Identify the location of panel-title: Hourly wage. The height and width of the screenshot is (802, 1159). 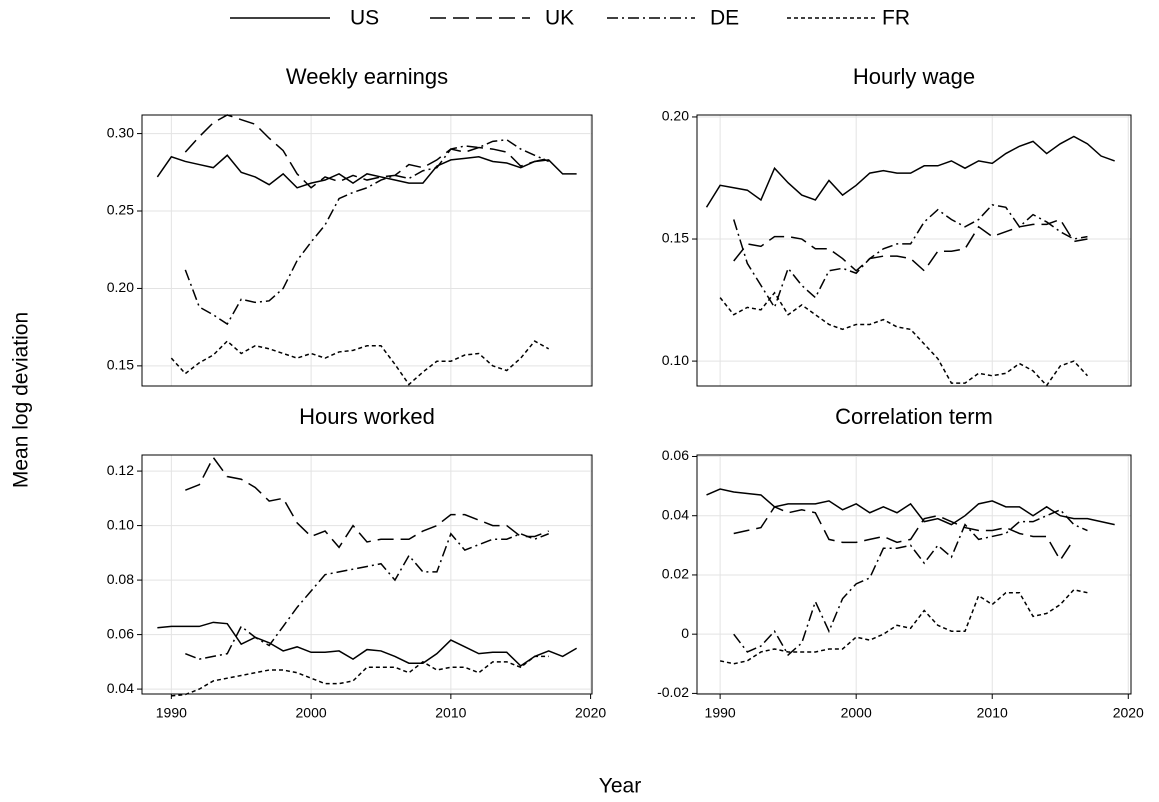
(914, 76).